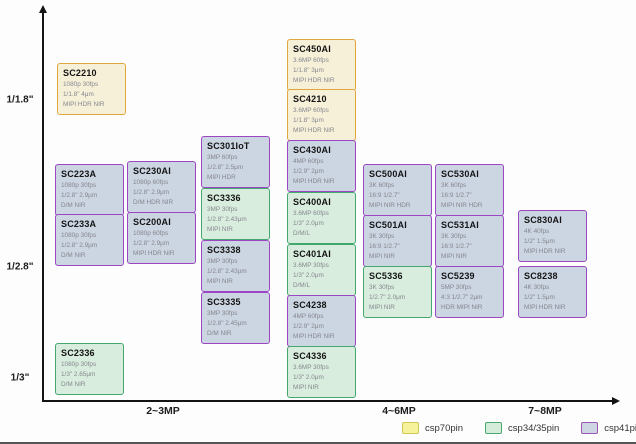 The image size is (636, 444). Describe the element at coordinates (302, 285) in the screenshot. I see `spec-interface: D/M/L` at that location.